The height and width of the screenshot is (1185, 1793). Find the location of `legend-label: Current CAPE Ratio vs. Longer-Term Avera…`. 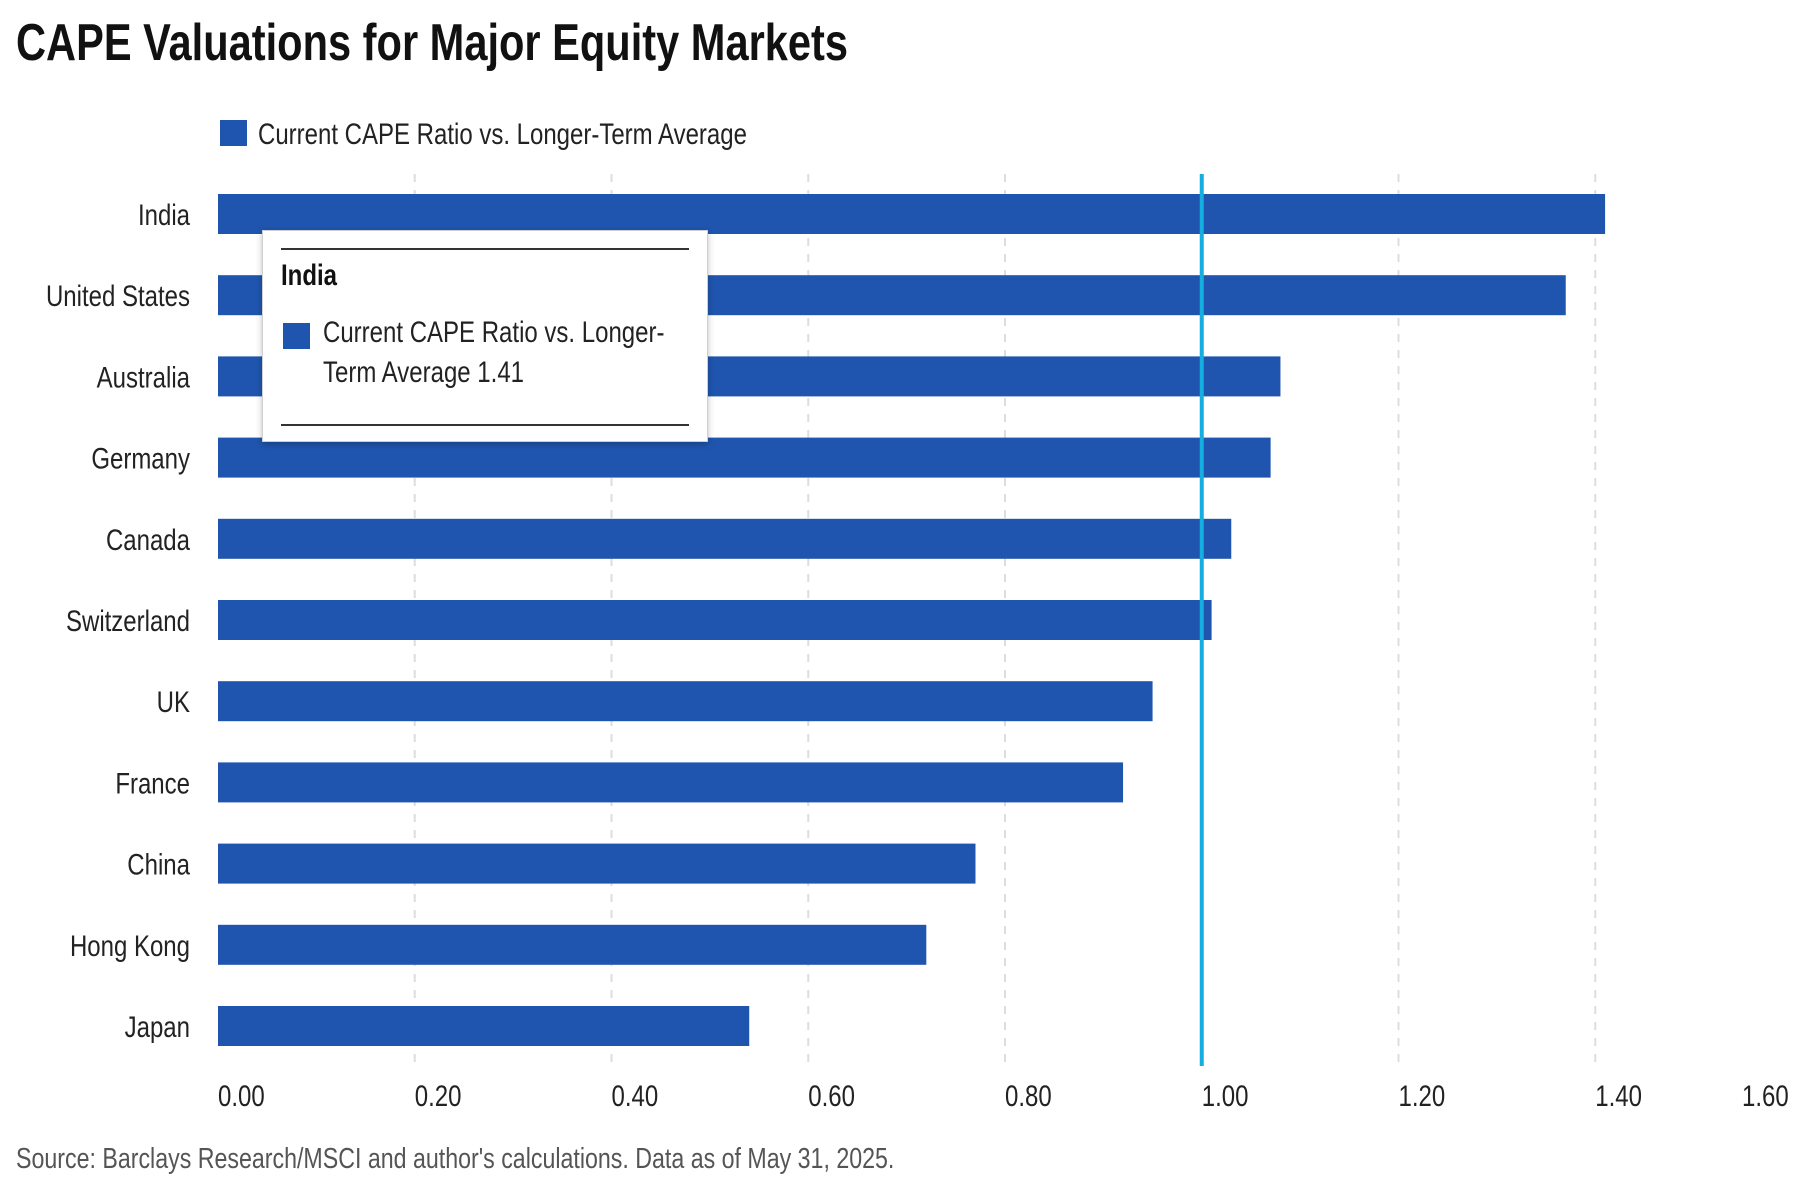

legend-label: Current CAPE Ratio vs. Longer-Term Avera… is located at coordinates (502, 133).